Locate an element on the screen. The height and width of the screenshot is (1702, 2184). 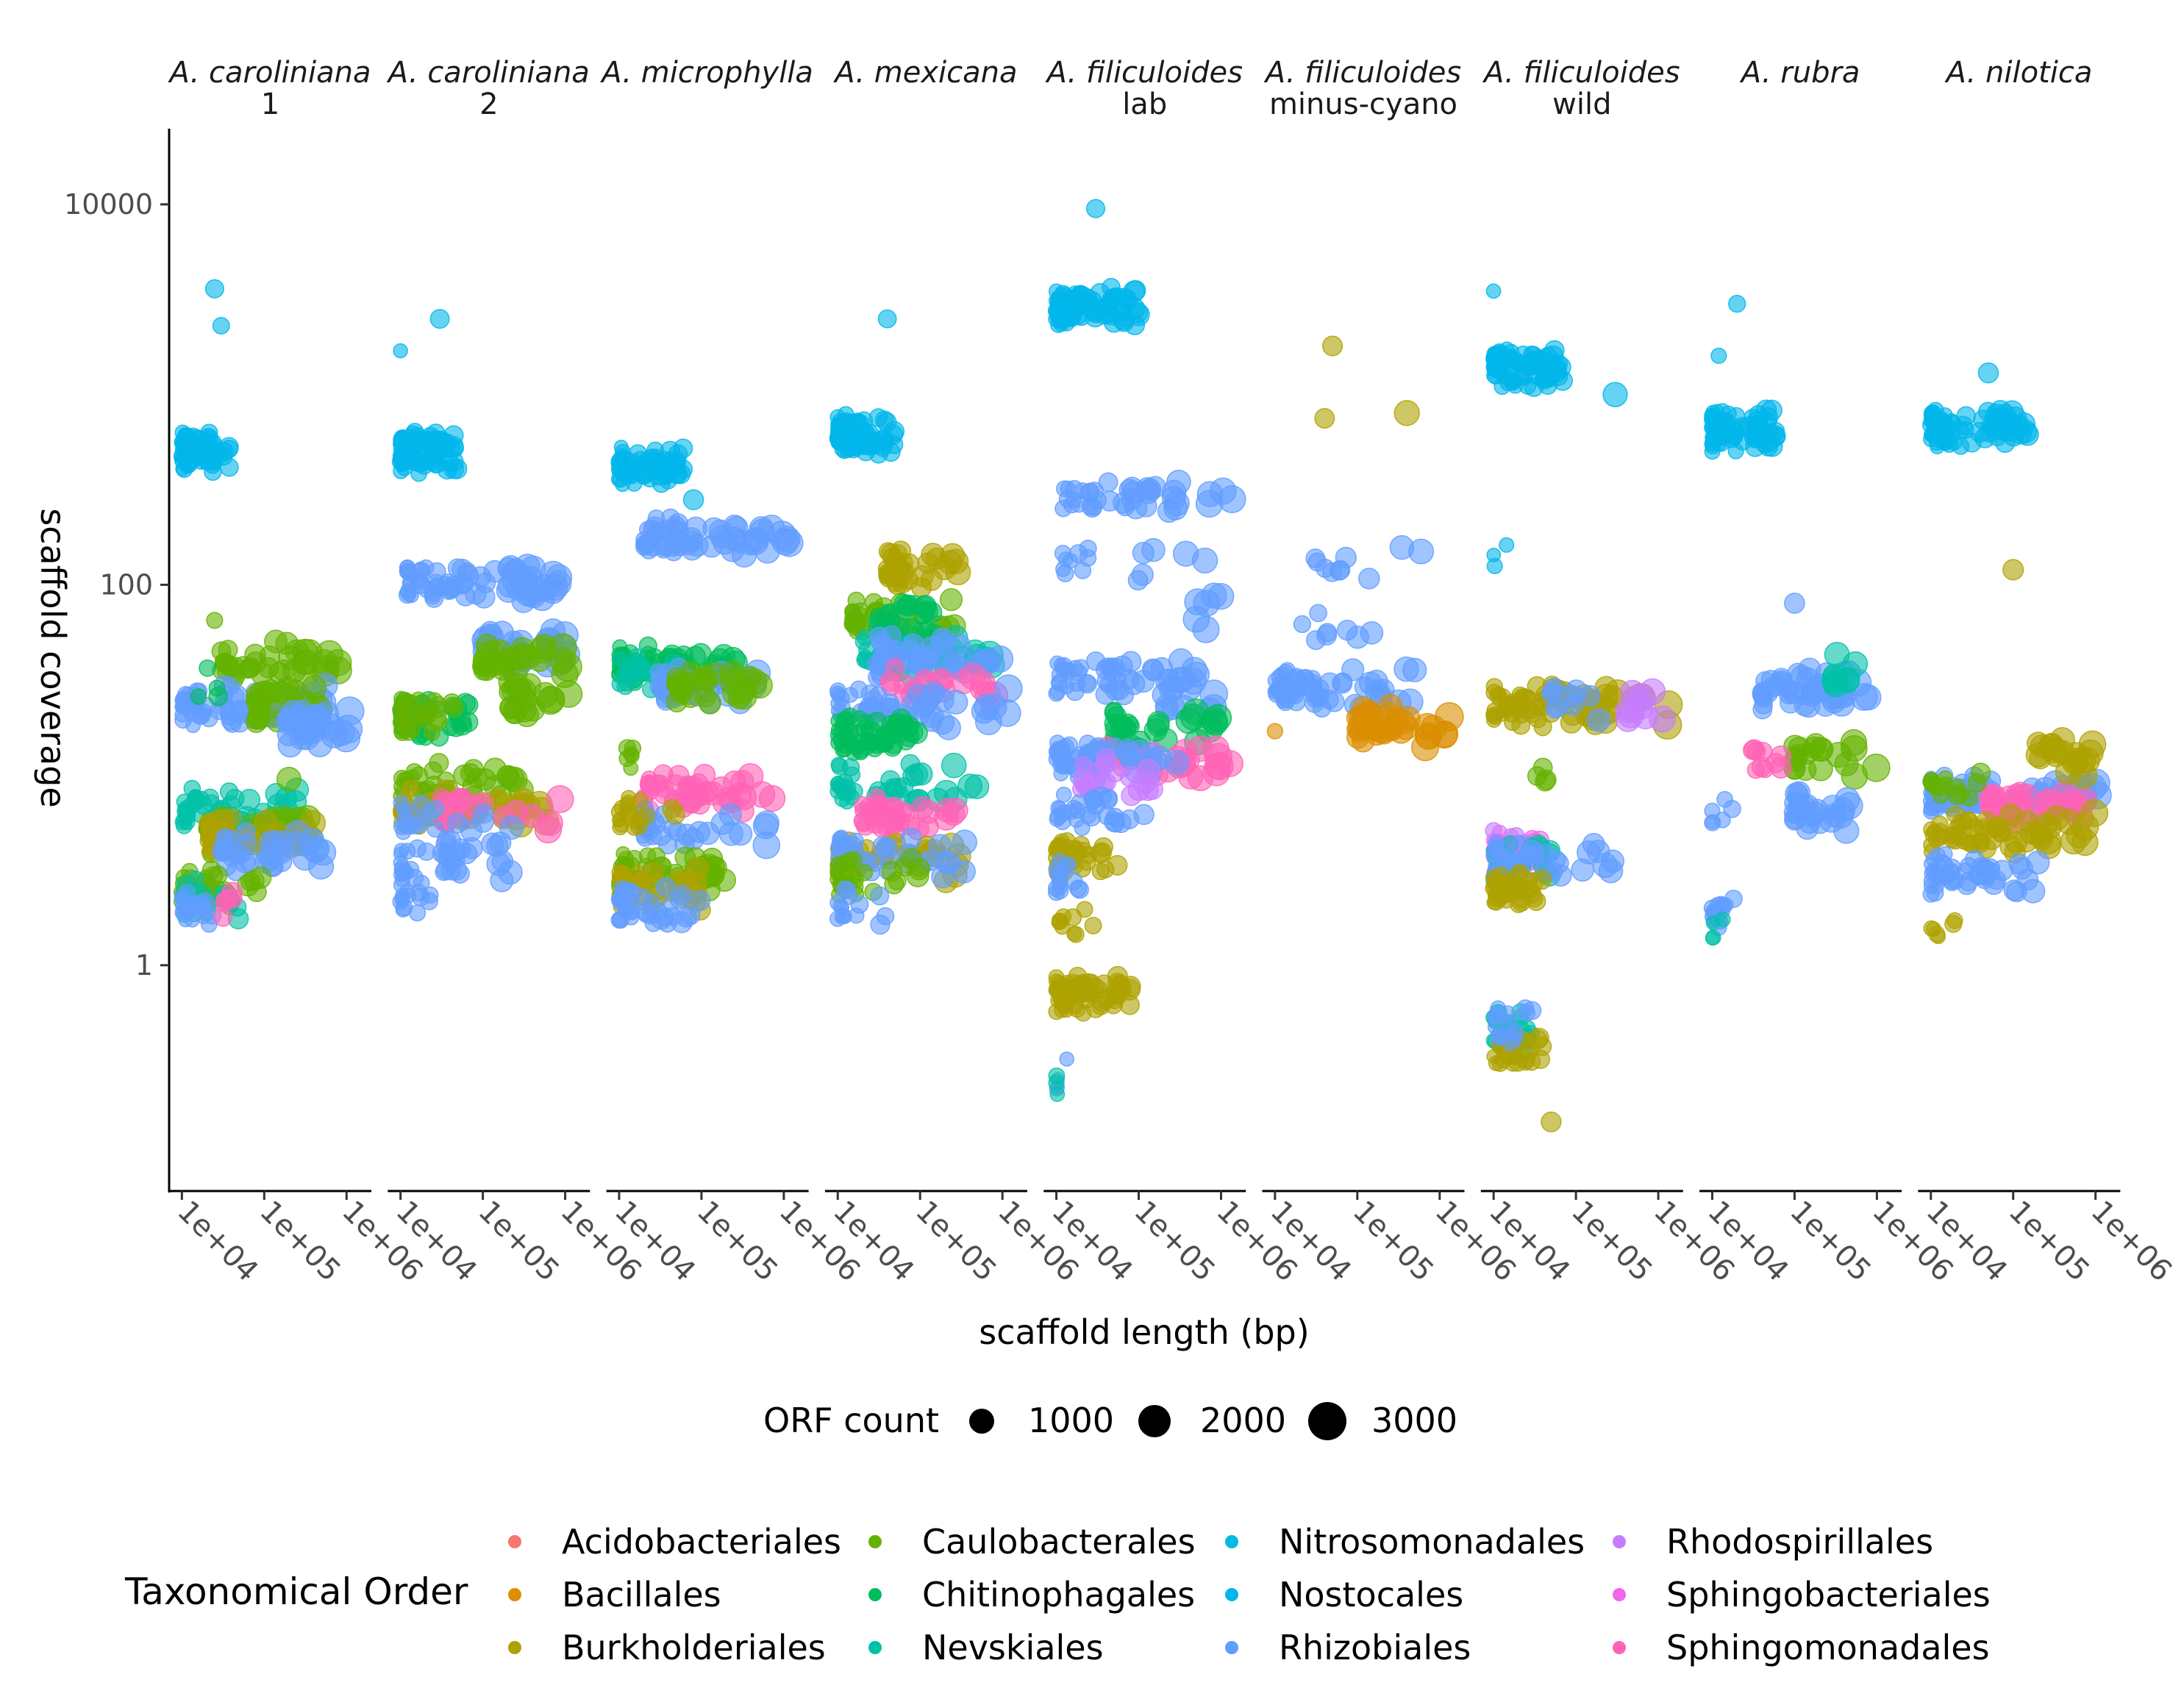
facet-strip-species: A. caroliniana is located at coordinates (269, 73).